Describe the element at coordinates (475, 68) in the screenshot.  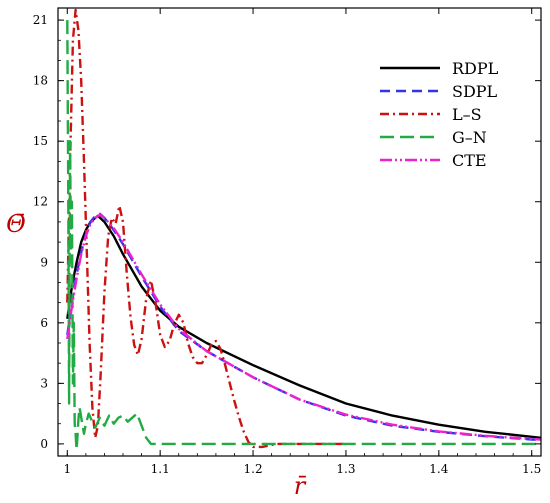
I see `legend-label: RDPL` at that location.